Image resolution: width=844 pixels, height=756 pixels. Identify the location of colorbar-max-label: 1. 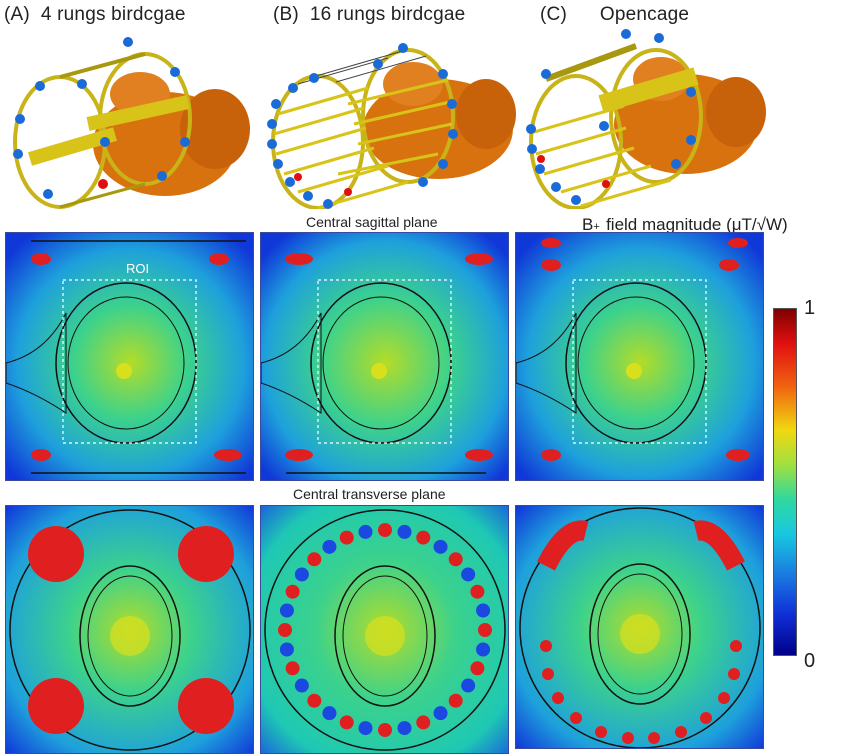
(810, 308).